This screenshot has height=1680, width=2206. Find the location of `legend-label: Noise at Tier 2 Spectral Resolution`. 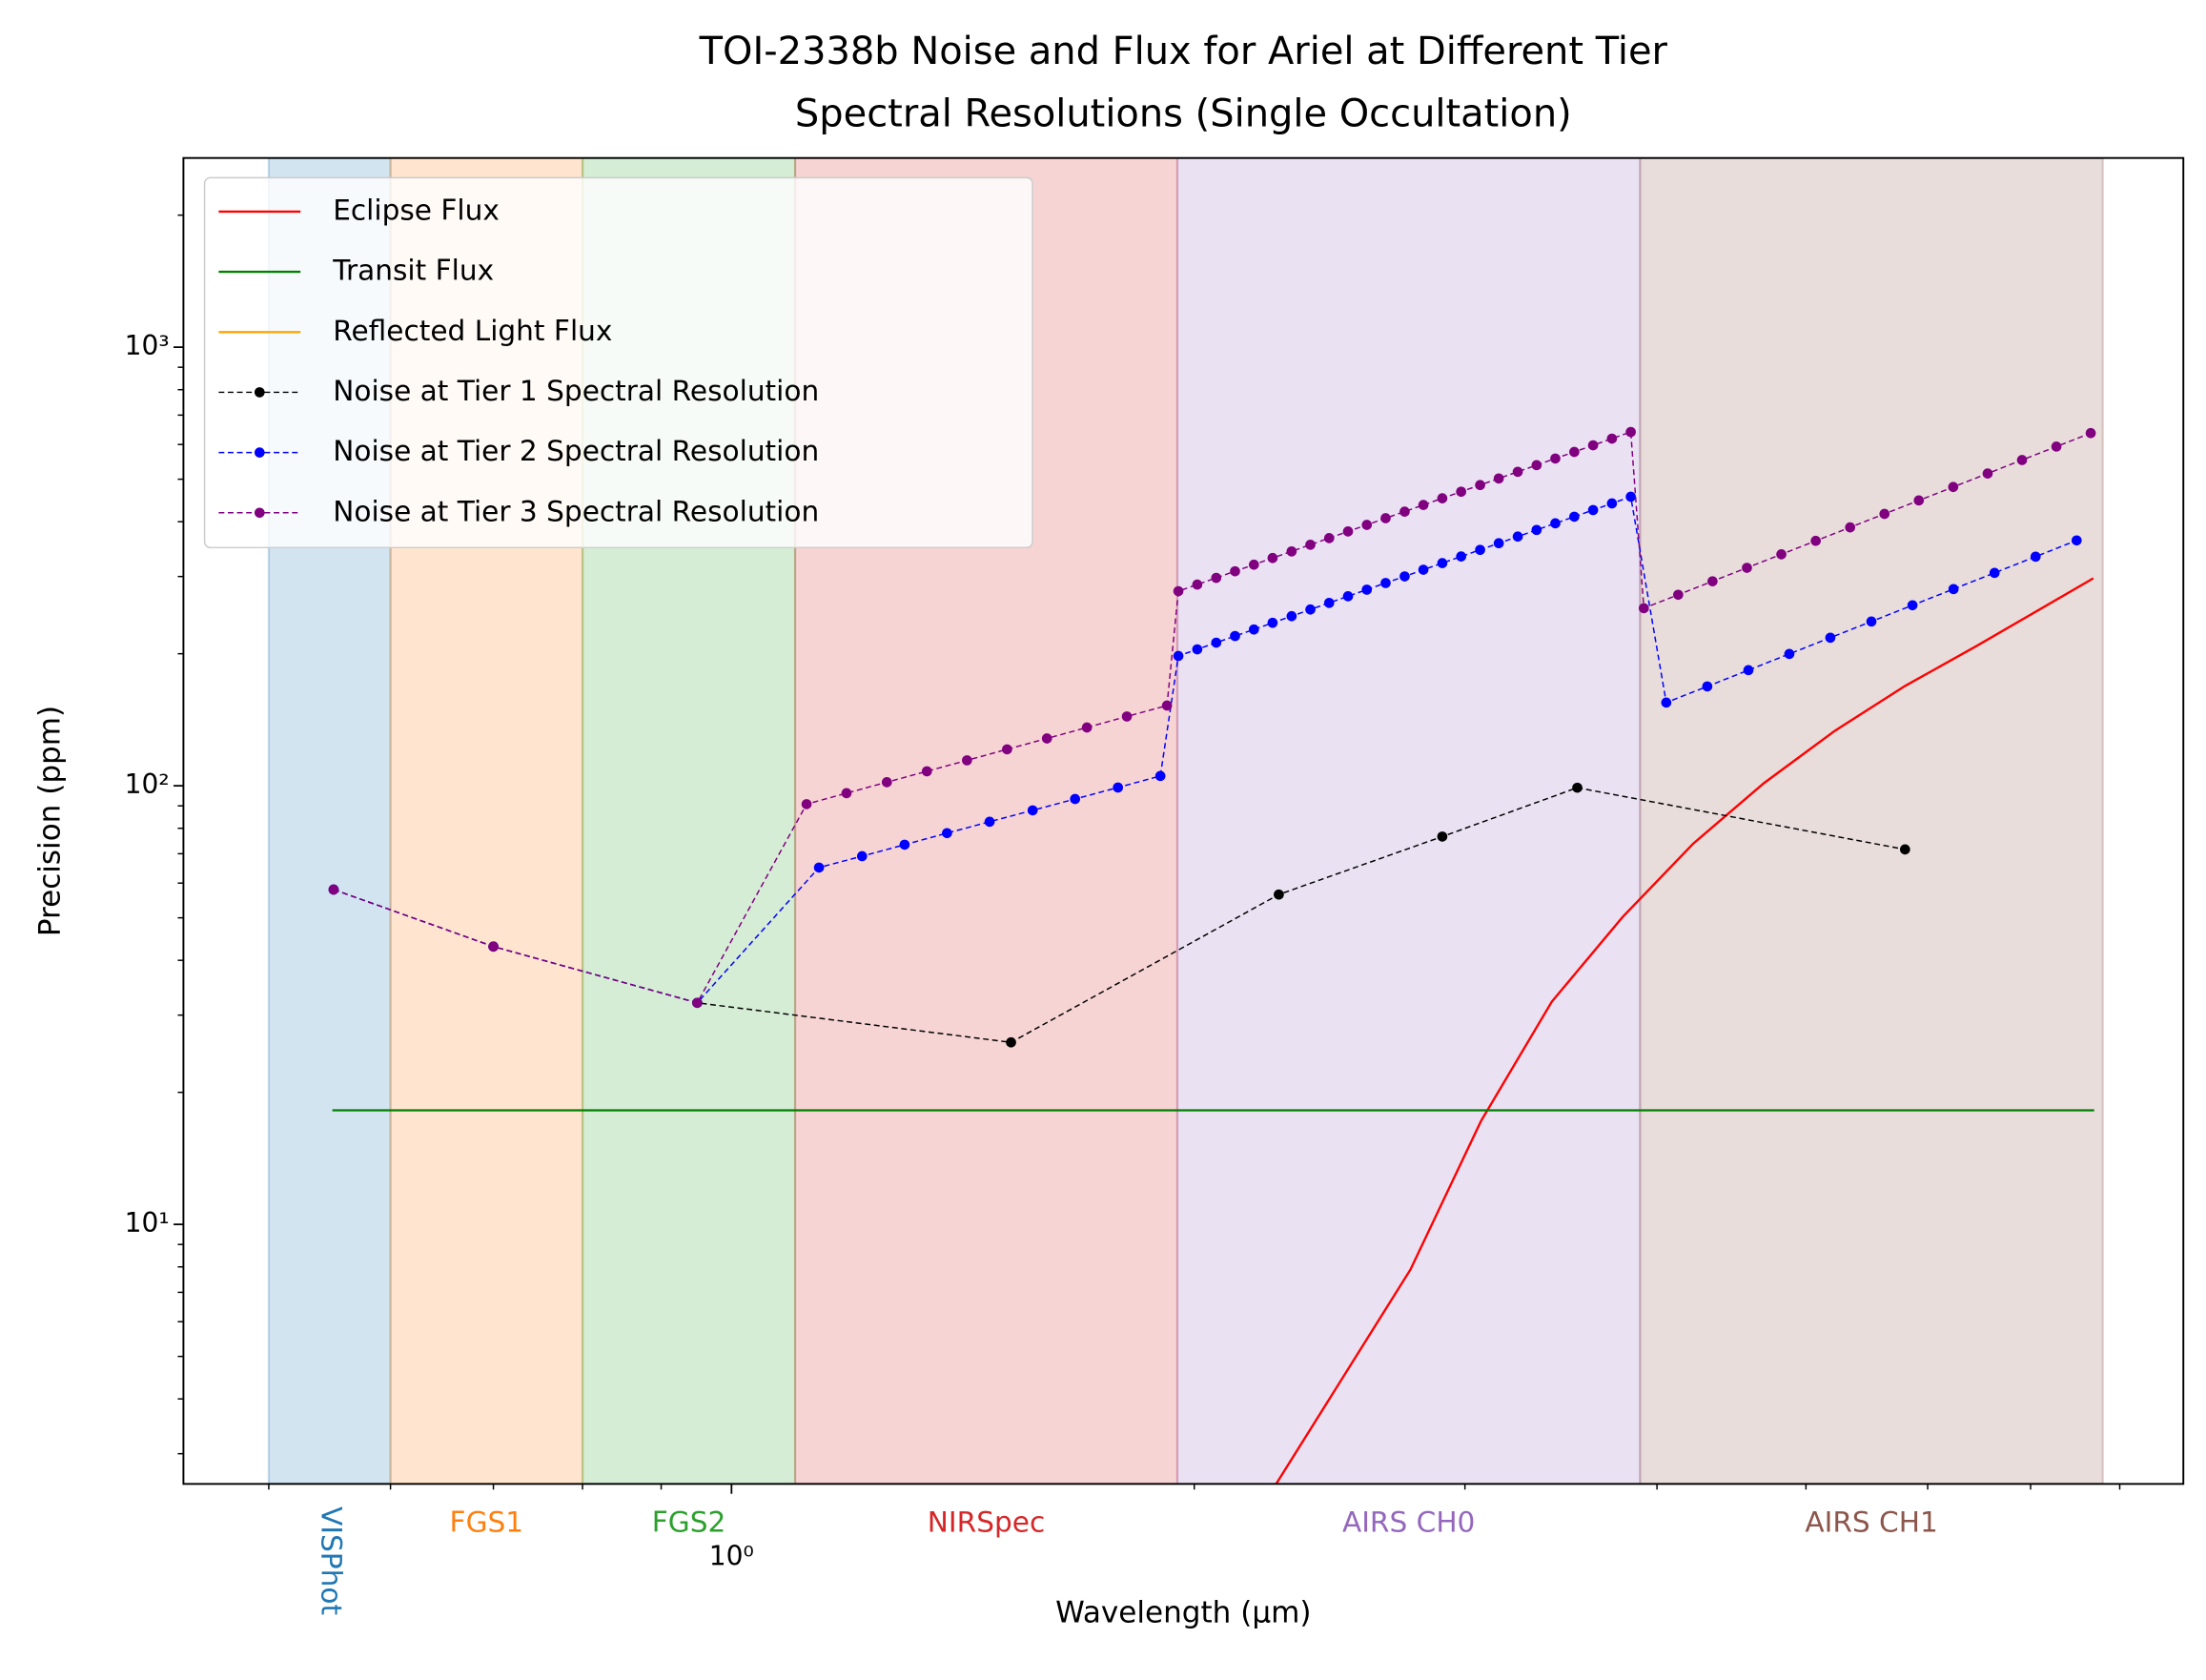

legend-label: Noise at Tier 2 Spectral Resolution is located at coordinates (576, 451).